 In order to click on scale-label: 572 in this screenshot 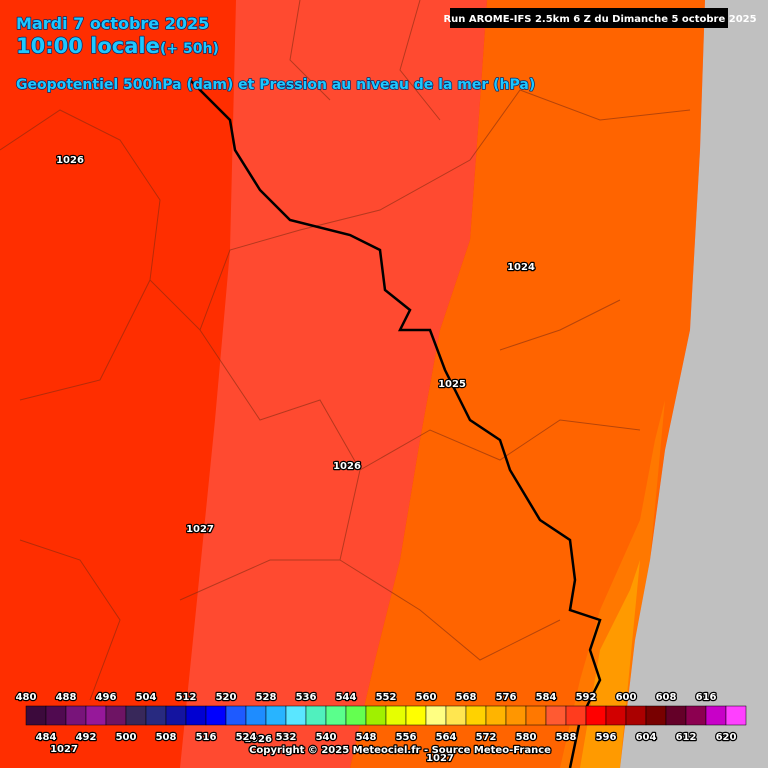, I will do `click(486, 737)`.